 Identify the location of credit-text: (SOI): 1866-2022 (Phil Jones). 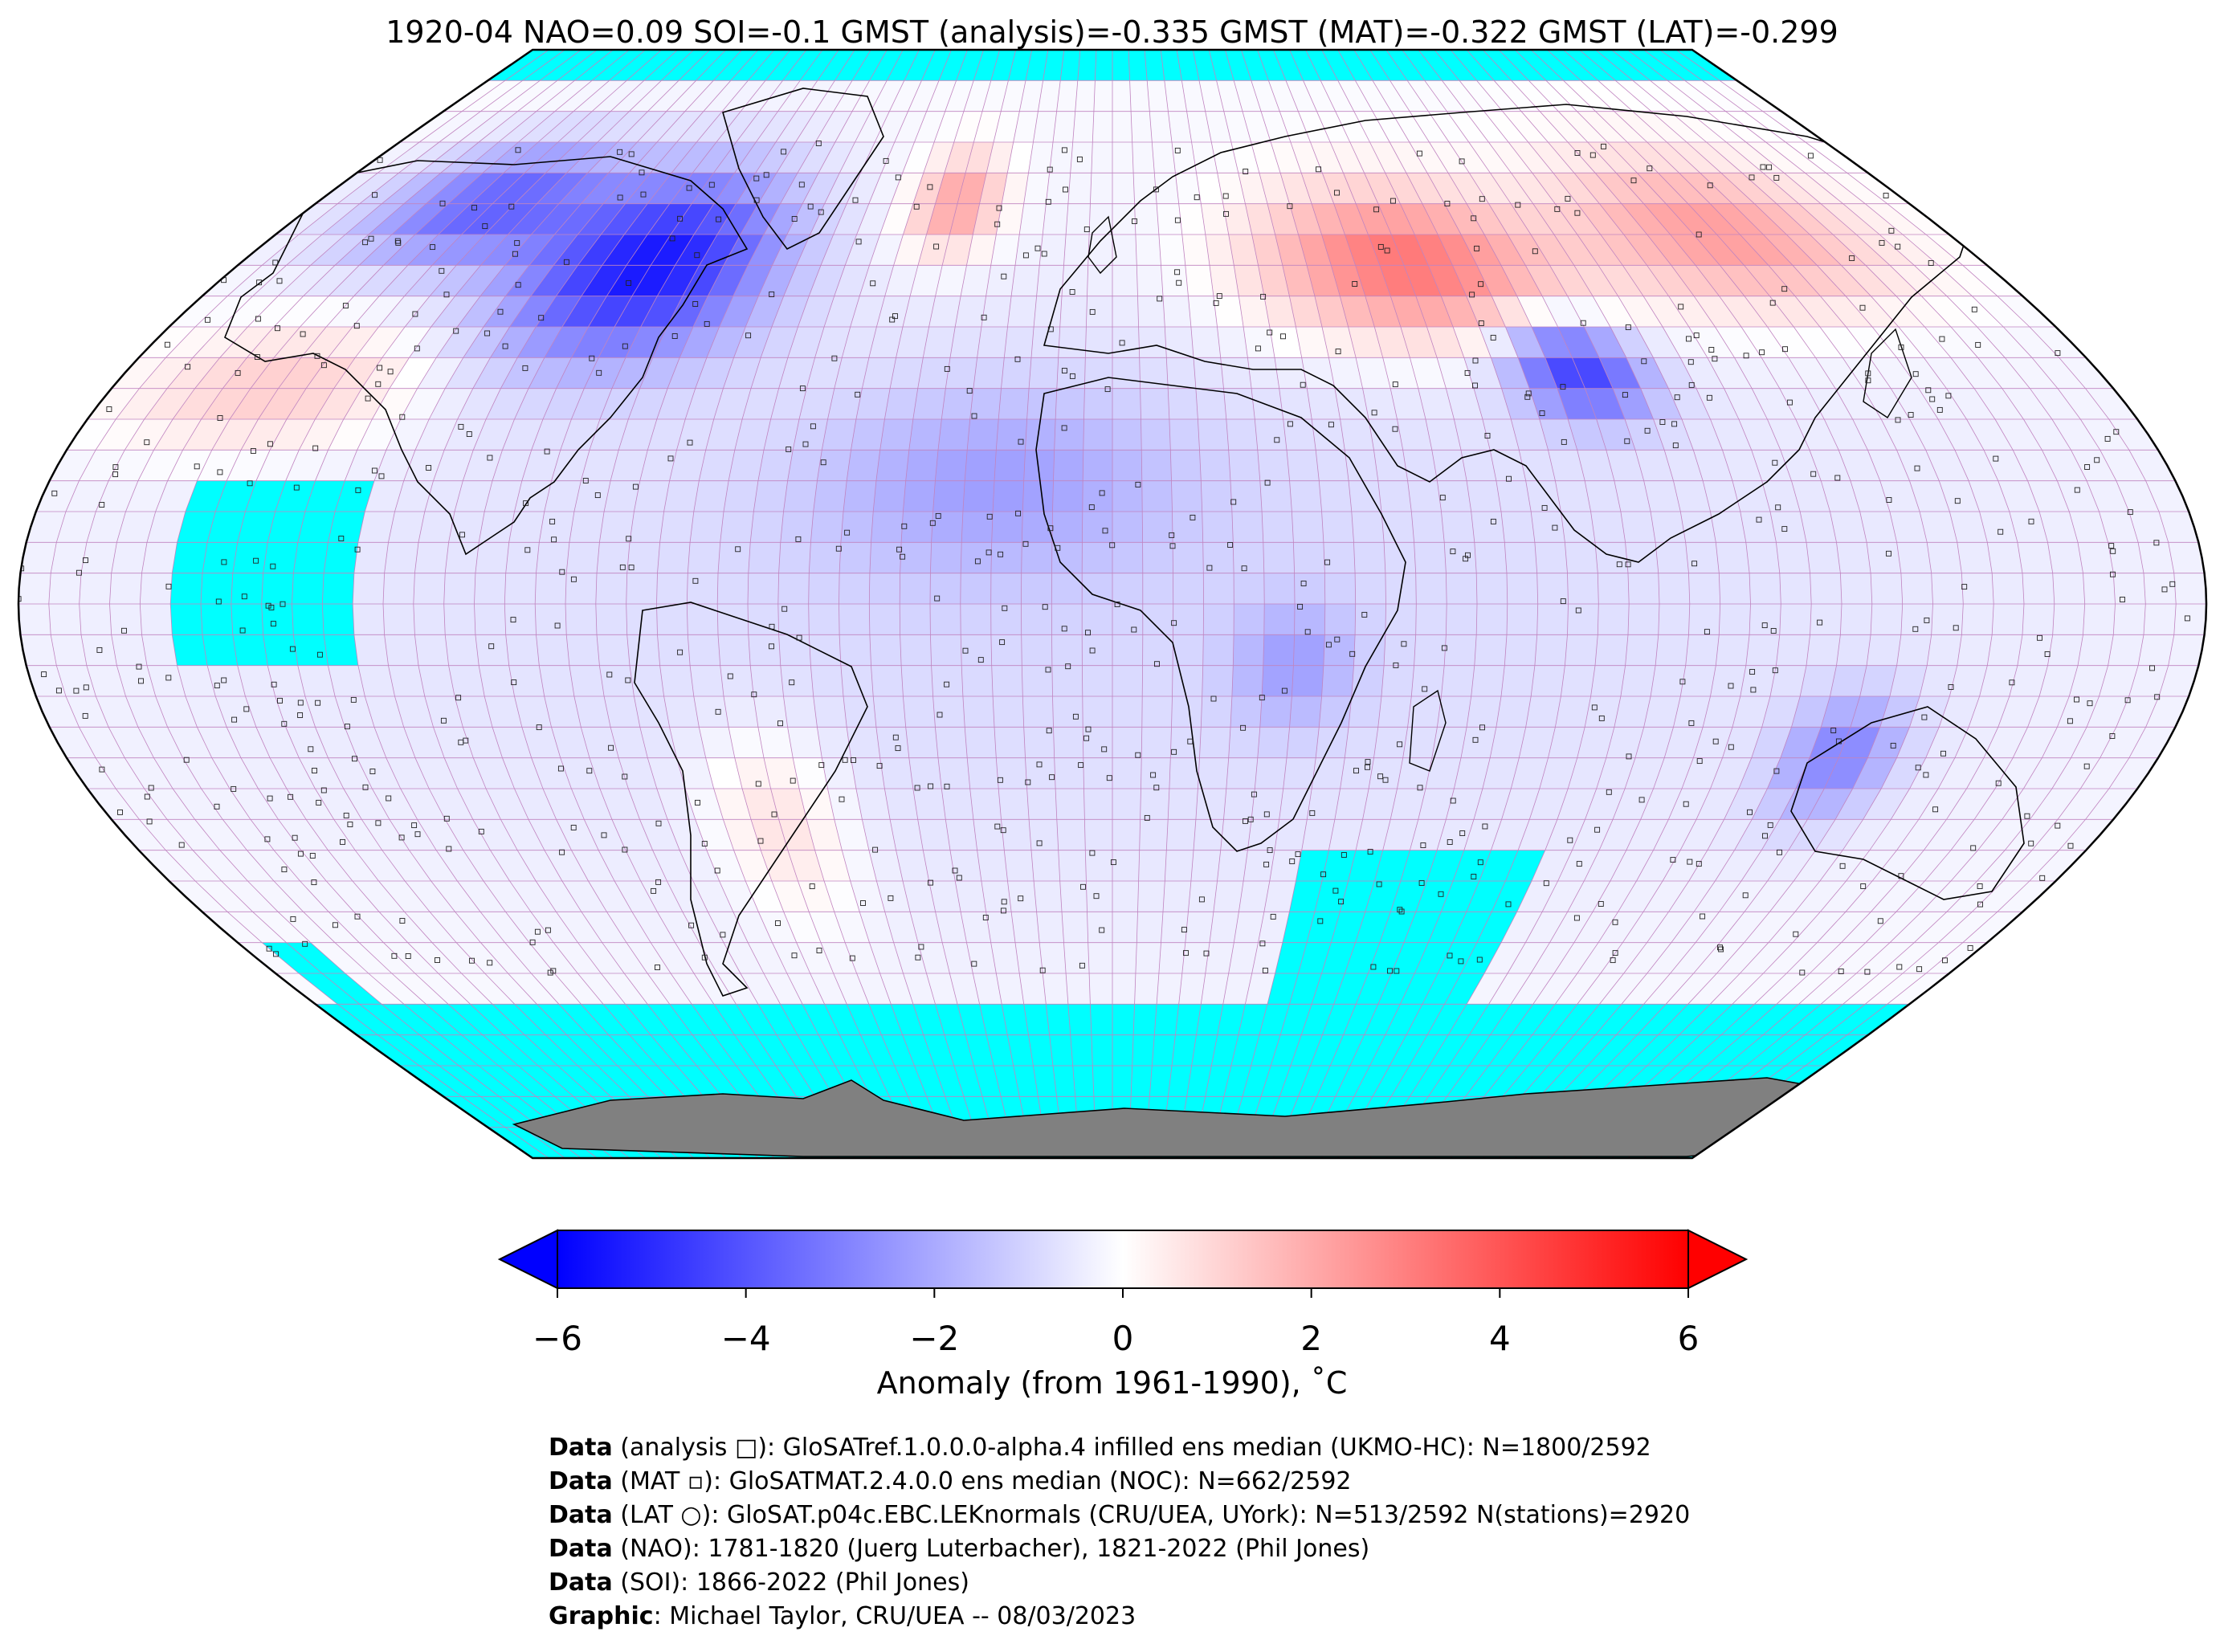
(791, 1582).